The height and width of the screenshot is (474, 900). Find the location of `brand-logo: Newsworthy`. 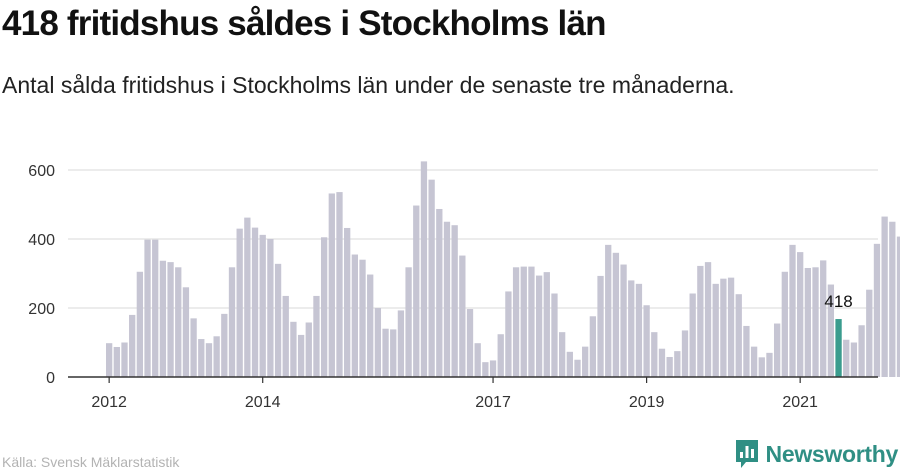

brand-logo: Newsworthy is located at coordinates (816, 454).